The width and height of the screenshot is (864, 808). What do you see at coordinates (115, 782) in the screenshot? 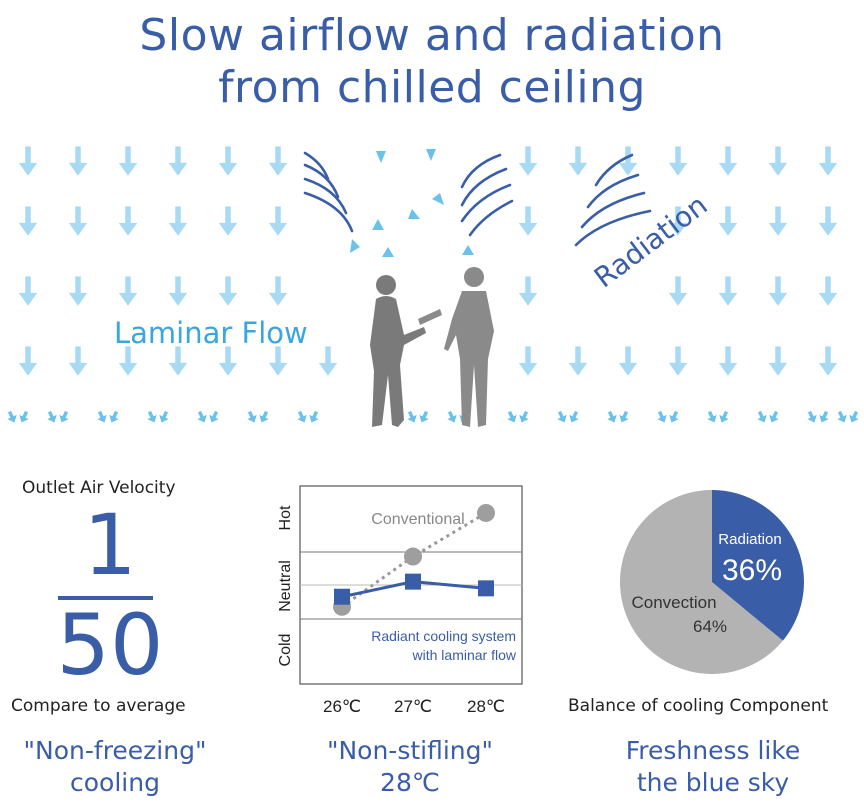
I see `velocity-caption-line-2: cooling` at bounding box center [115, 782].